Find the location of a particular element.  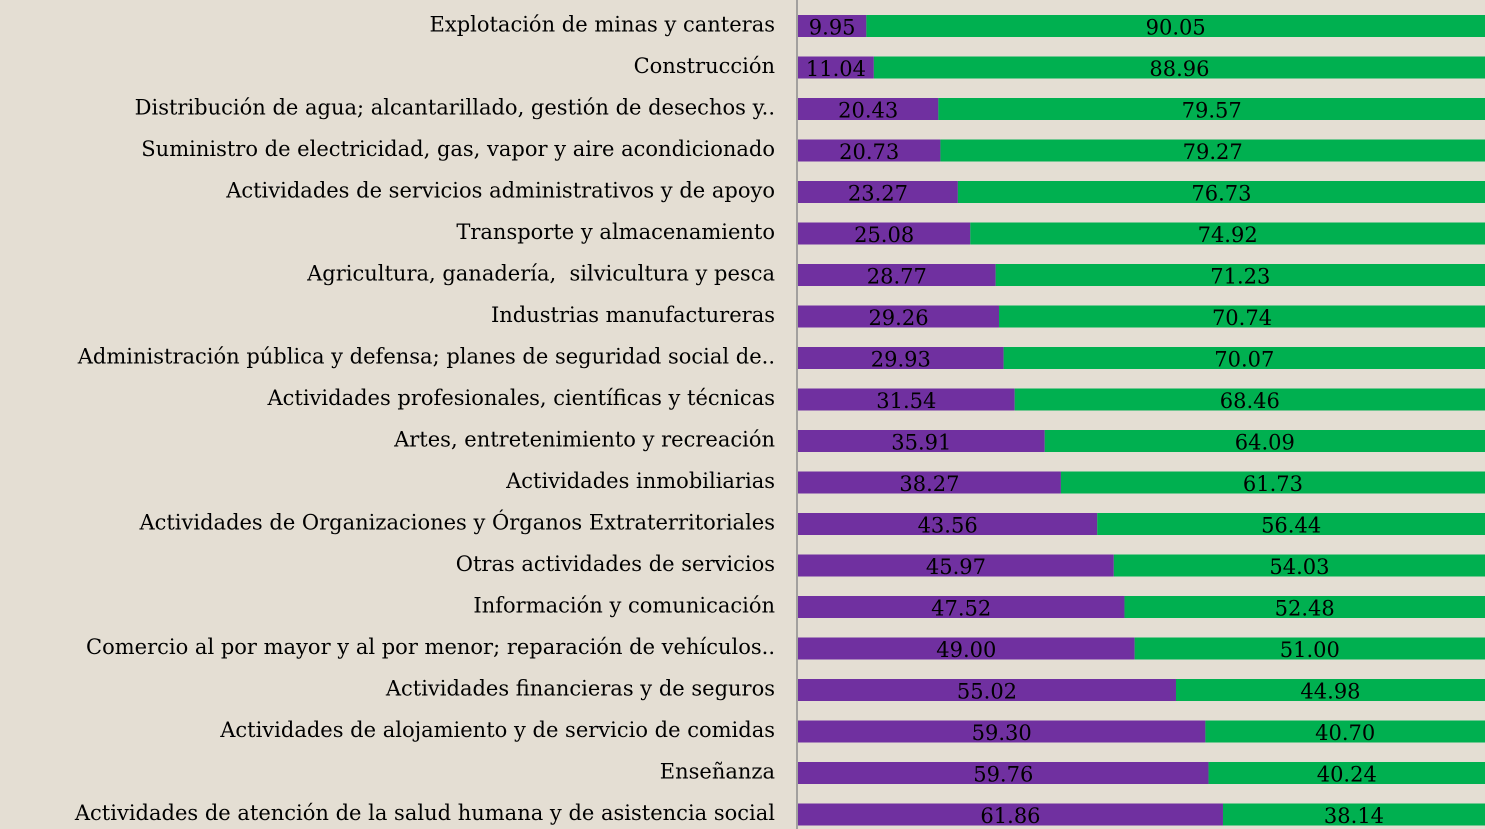

value-label: 38.14 is located at coordinates (1354, 816).